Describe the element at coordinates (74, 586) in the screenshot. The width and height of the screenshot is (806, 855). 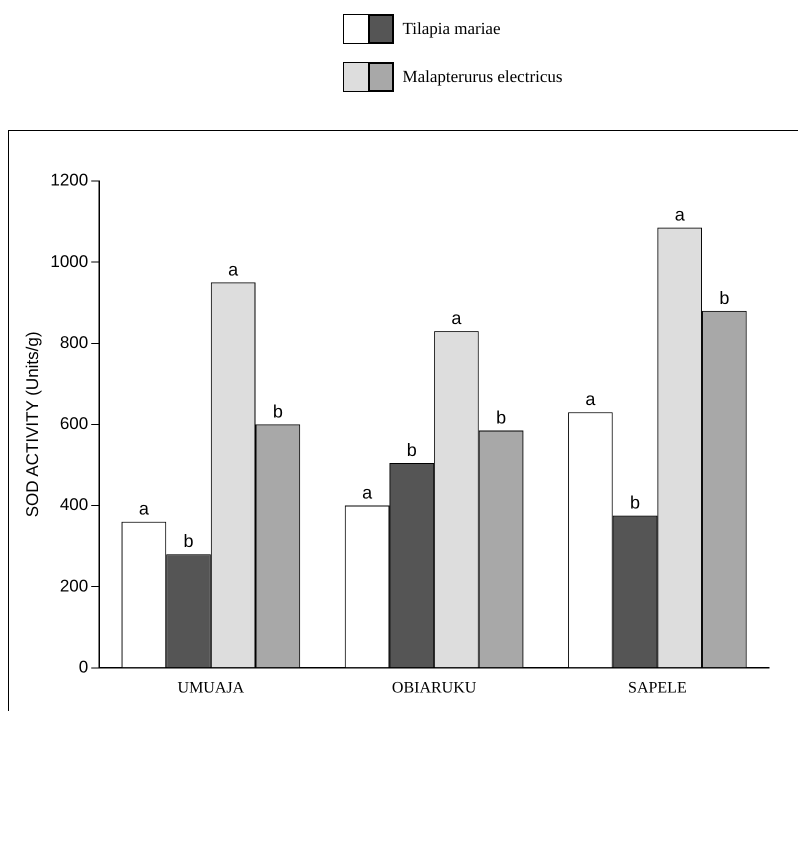
I see `y-tick-label: 200` at that location.